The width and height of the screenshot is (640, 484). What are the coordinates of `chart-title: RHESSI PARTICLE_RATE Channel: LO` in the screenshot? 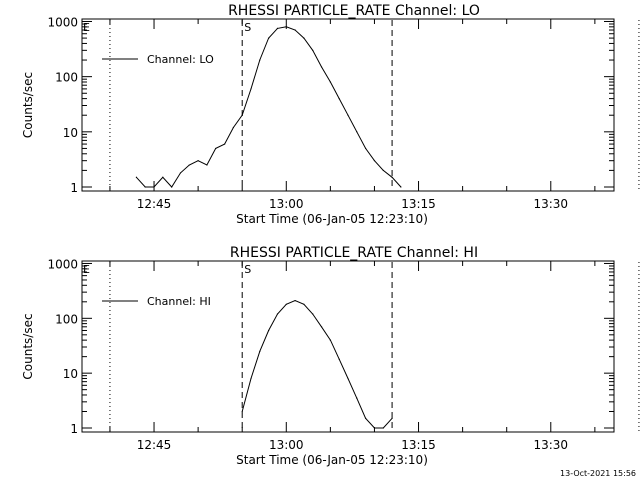 It's located at (354, 11).